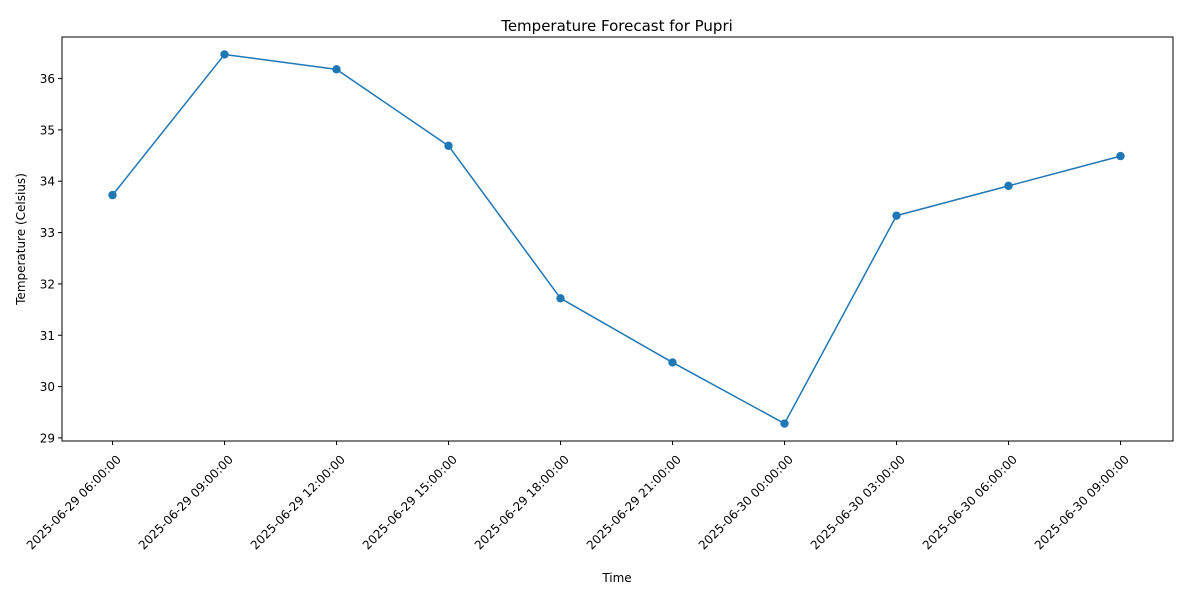 This screenshot has height=604, width=1200. Describe the element at coordinates (47, 438) in the screenshot. I see `y-tick-label: 29` at that location.